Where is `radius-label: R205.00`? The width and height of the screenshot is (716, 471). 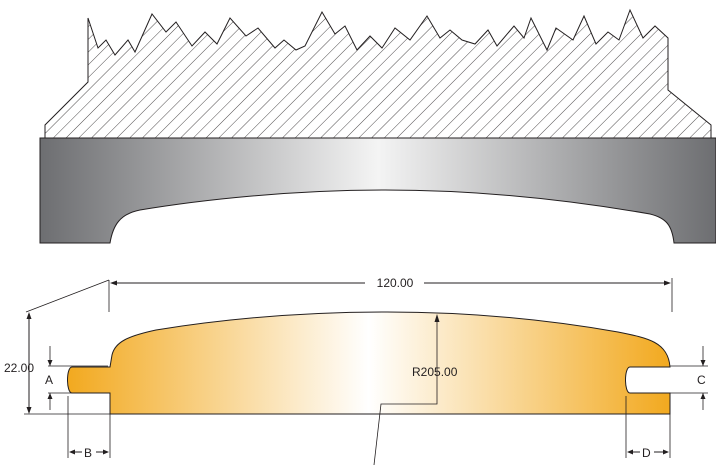
radius-label: R205.00 is located at coordinates (435, 372).